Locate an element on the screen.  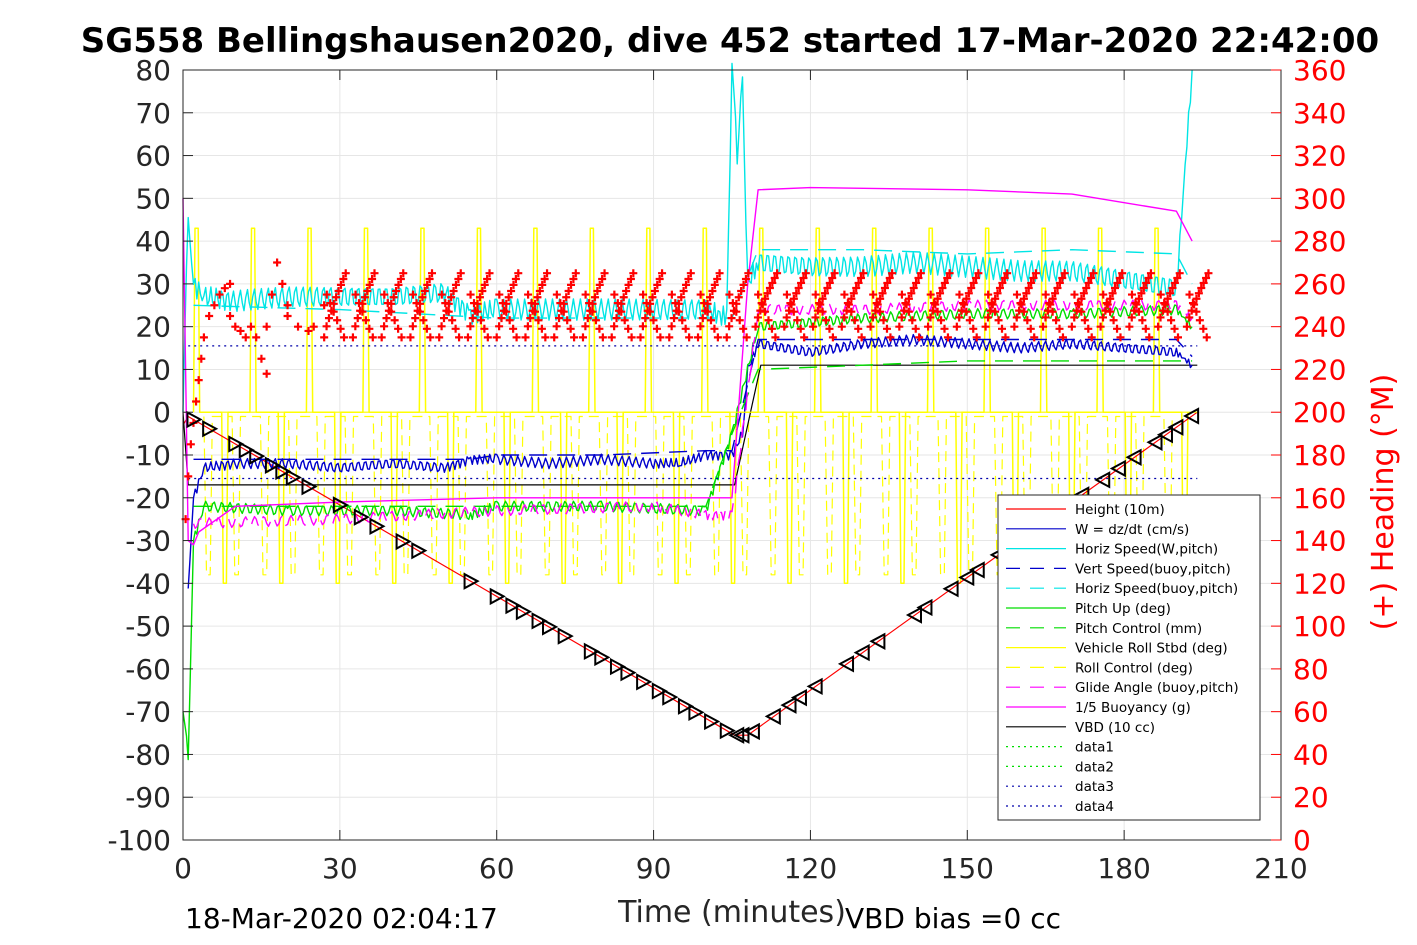
y-tick-label: -60 is located at coordinates (148, 669).